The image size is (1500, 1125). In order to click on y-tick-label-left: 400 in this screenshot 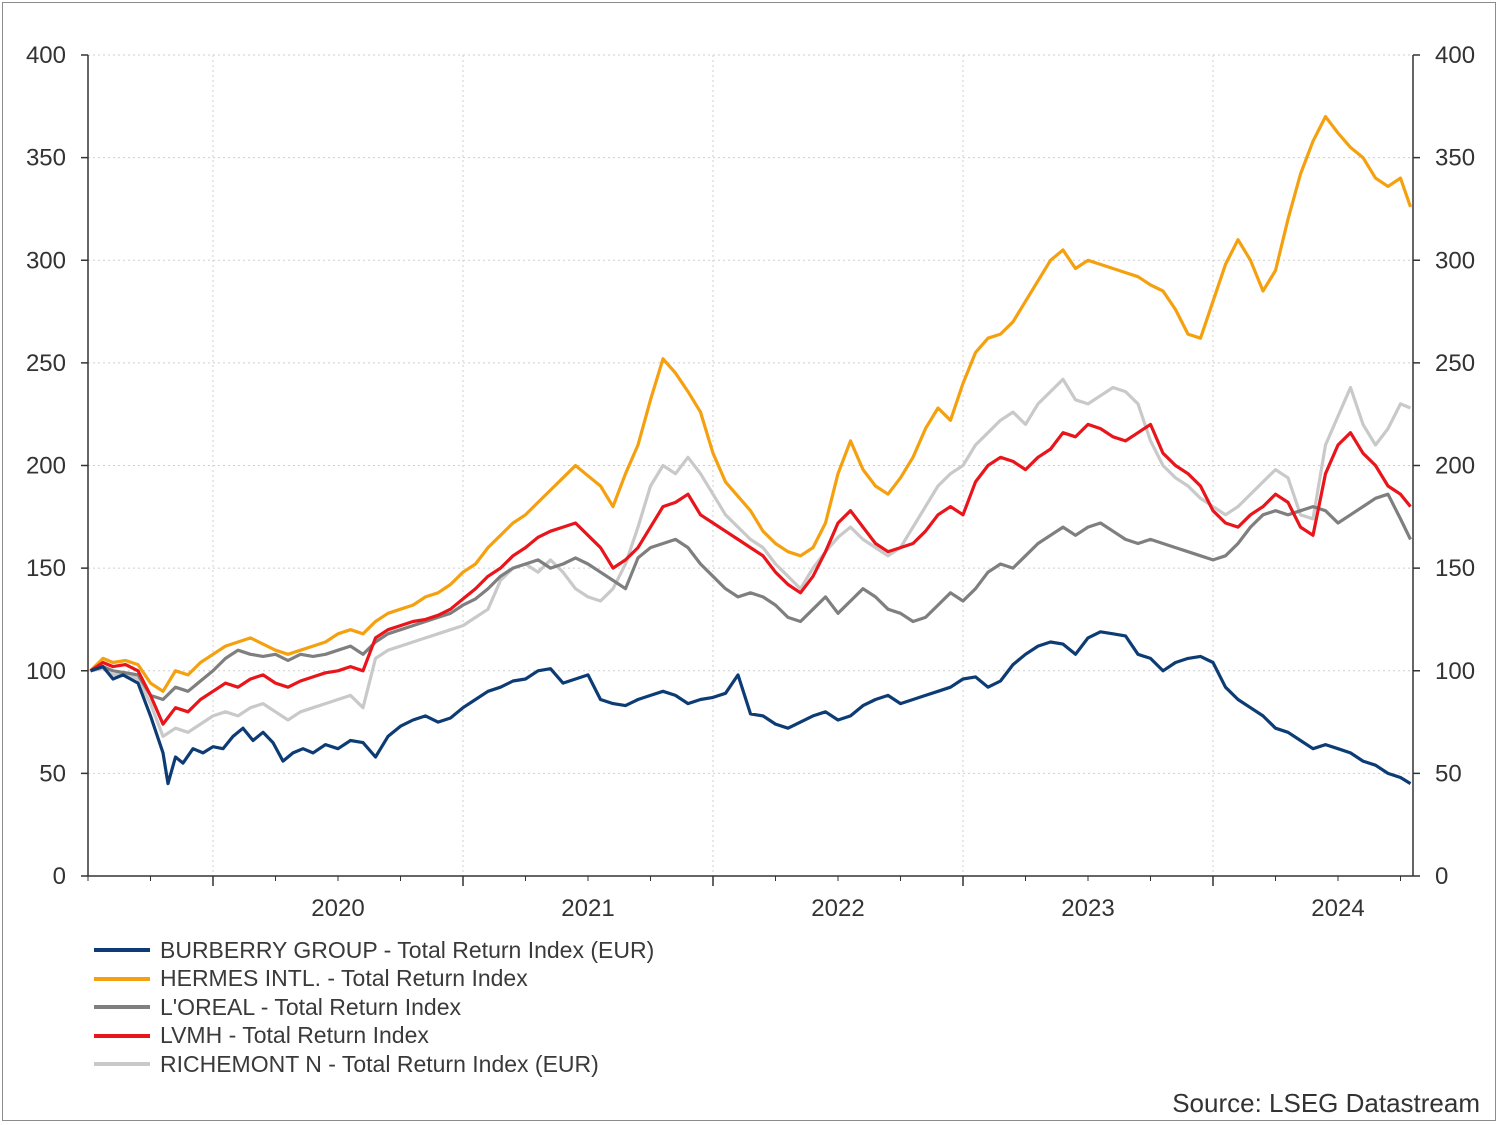, I will do `click(46, 55)`.